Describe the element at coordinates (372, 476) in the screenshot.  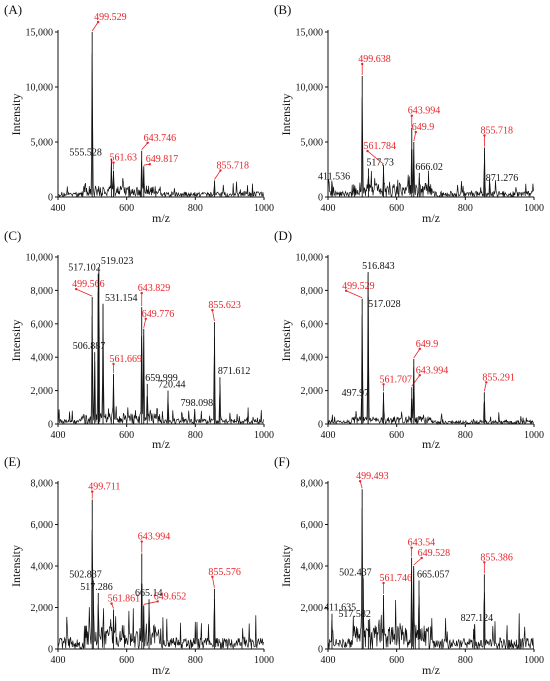
I see `peak-label: 499.493` at that location.